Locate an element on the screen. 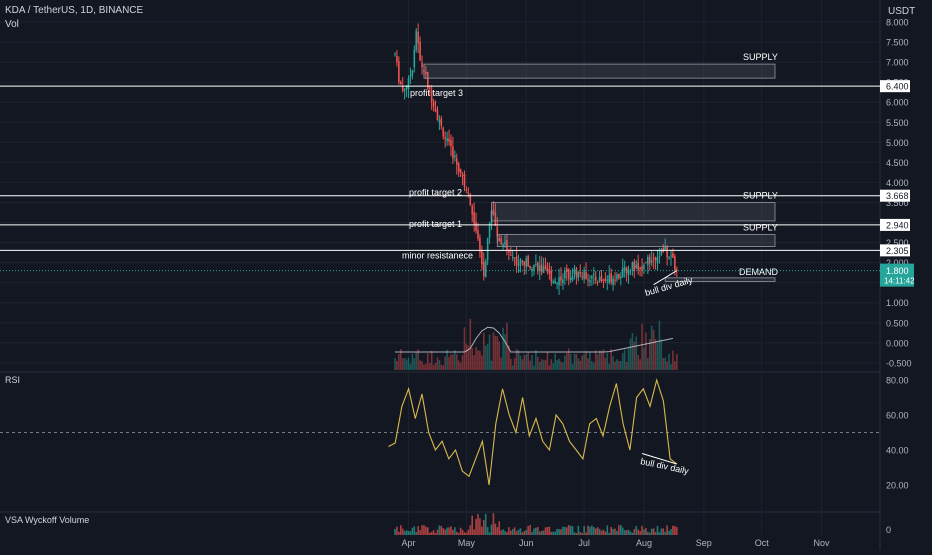 This screenshot has width=932, height=555. x-tick-label: Nov is located at coordinates (822, 543).